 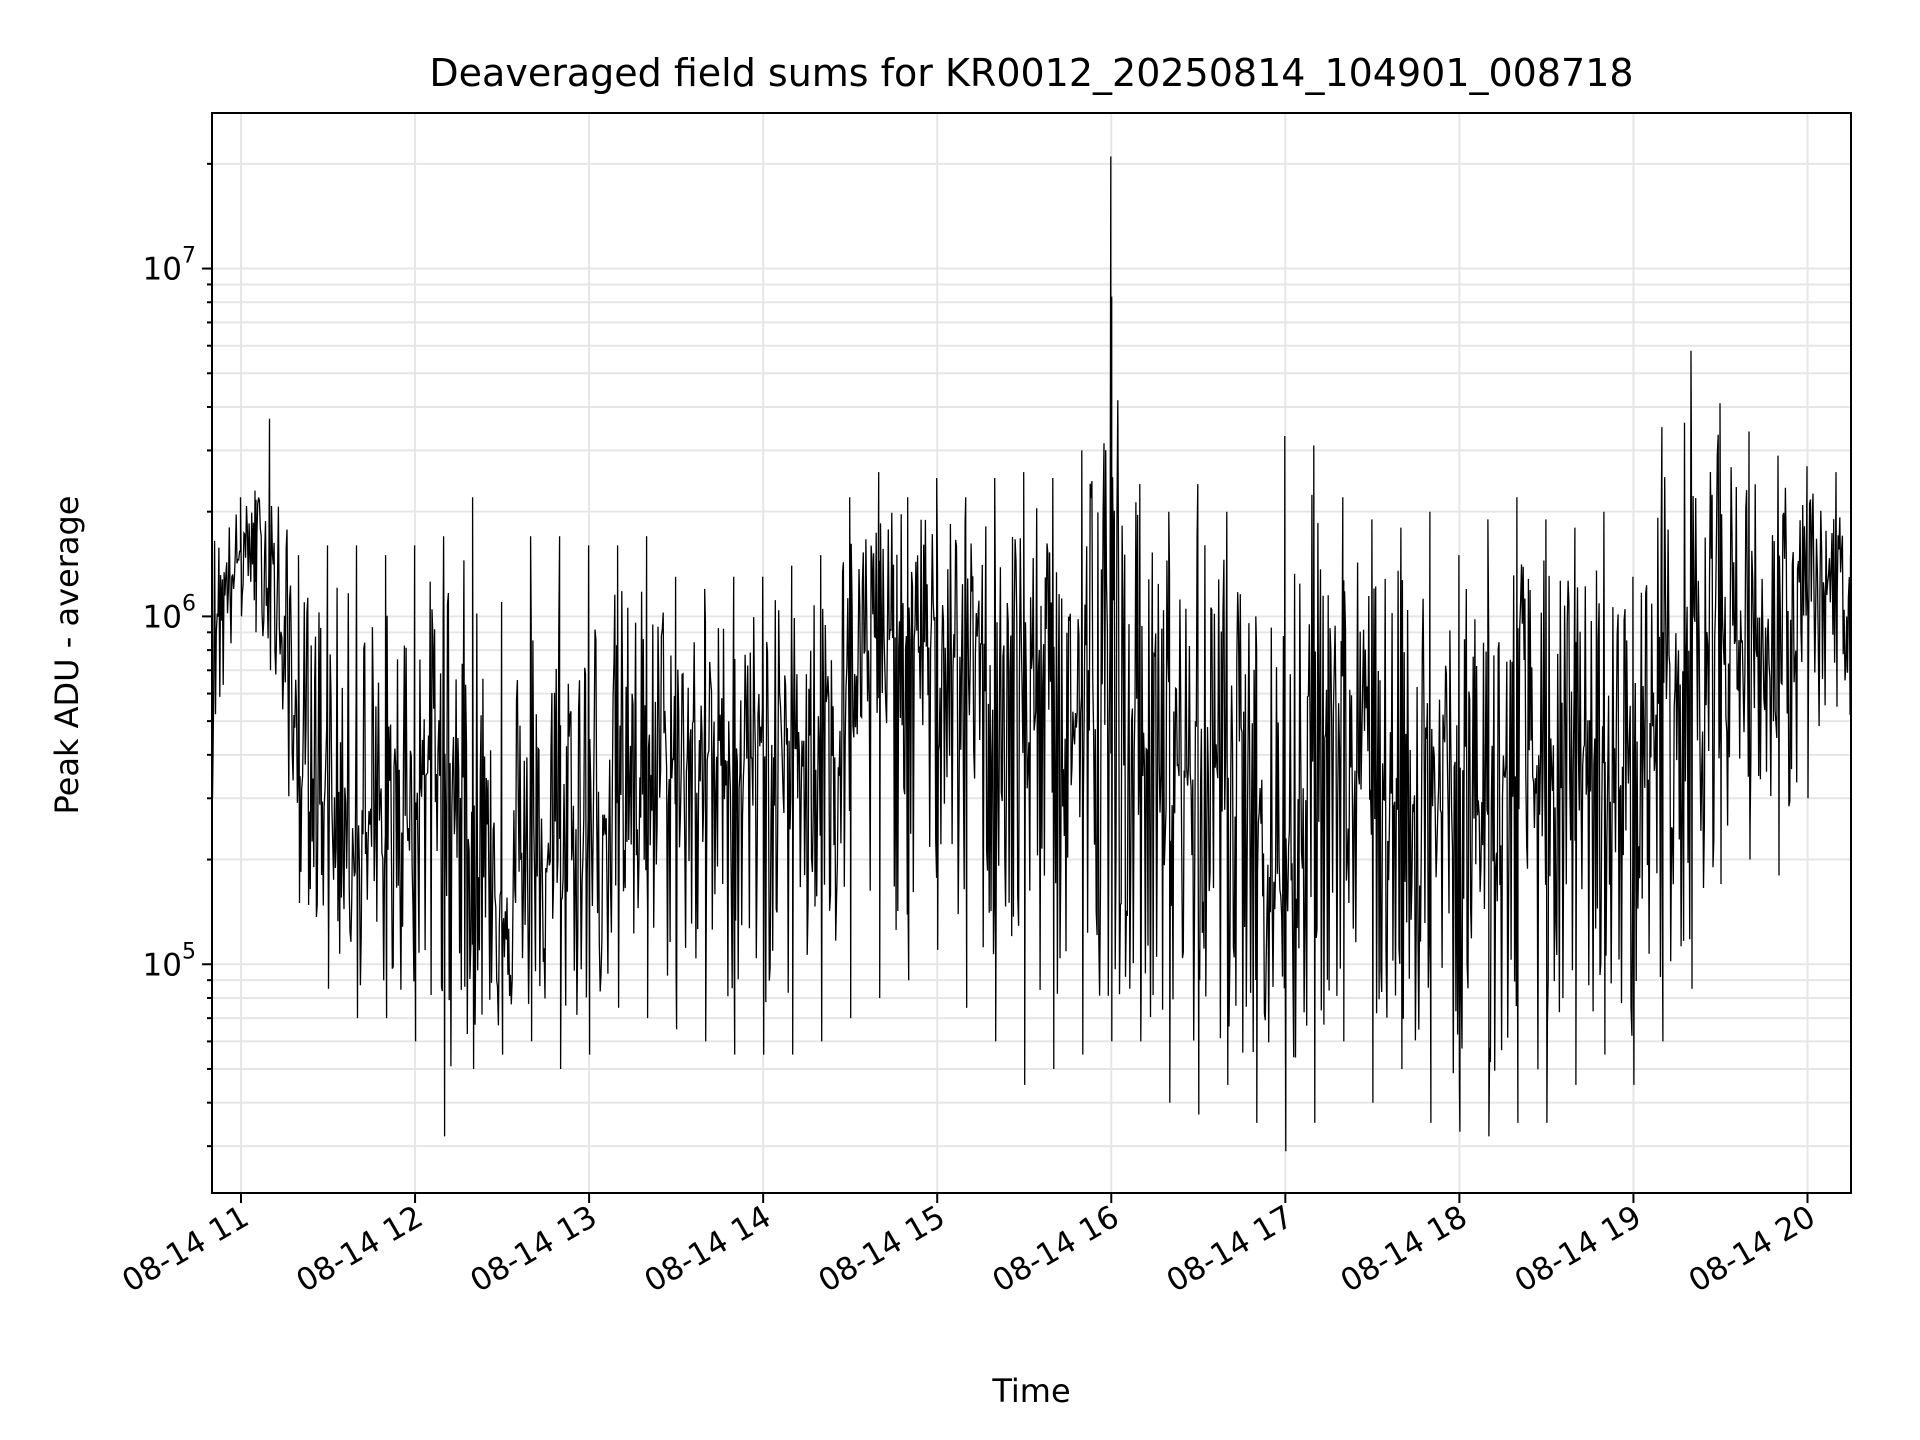 What do you see at coordinates (67, 655) in the screenshot?
I see `y-axis-label: Peak ADU - average` at bounding box center [67, 655].